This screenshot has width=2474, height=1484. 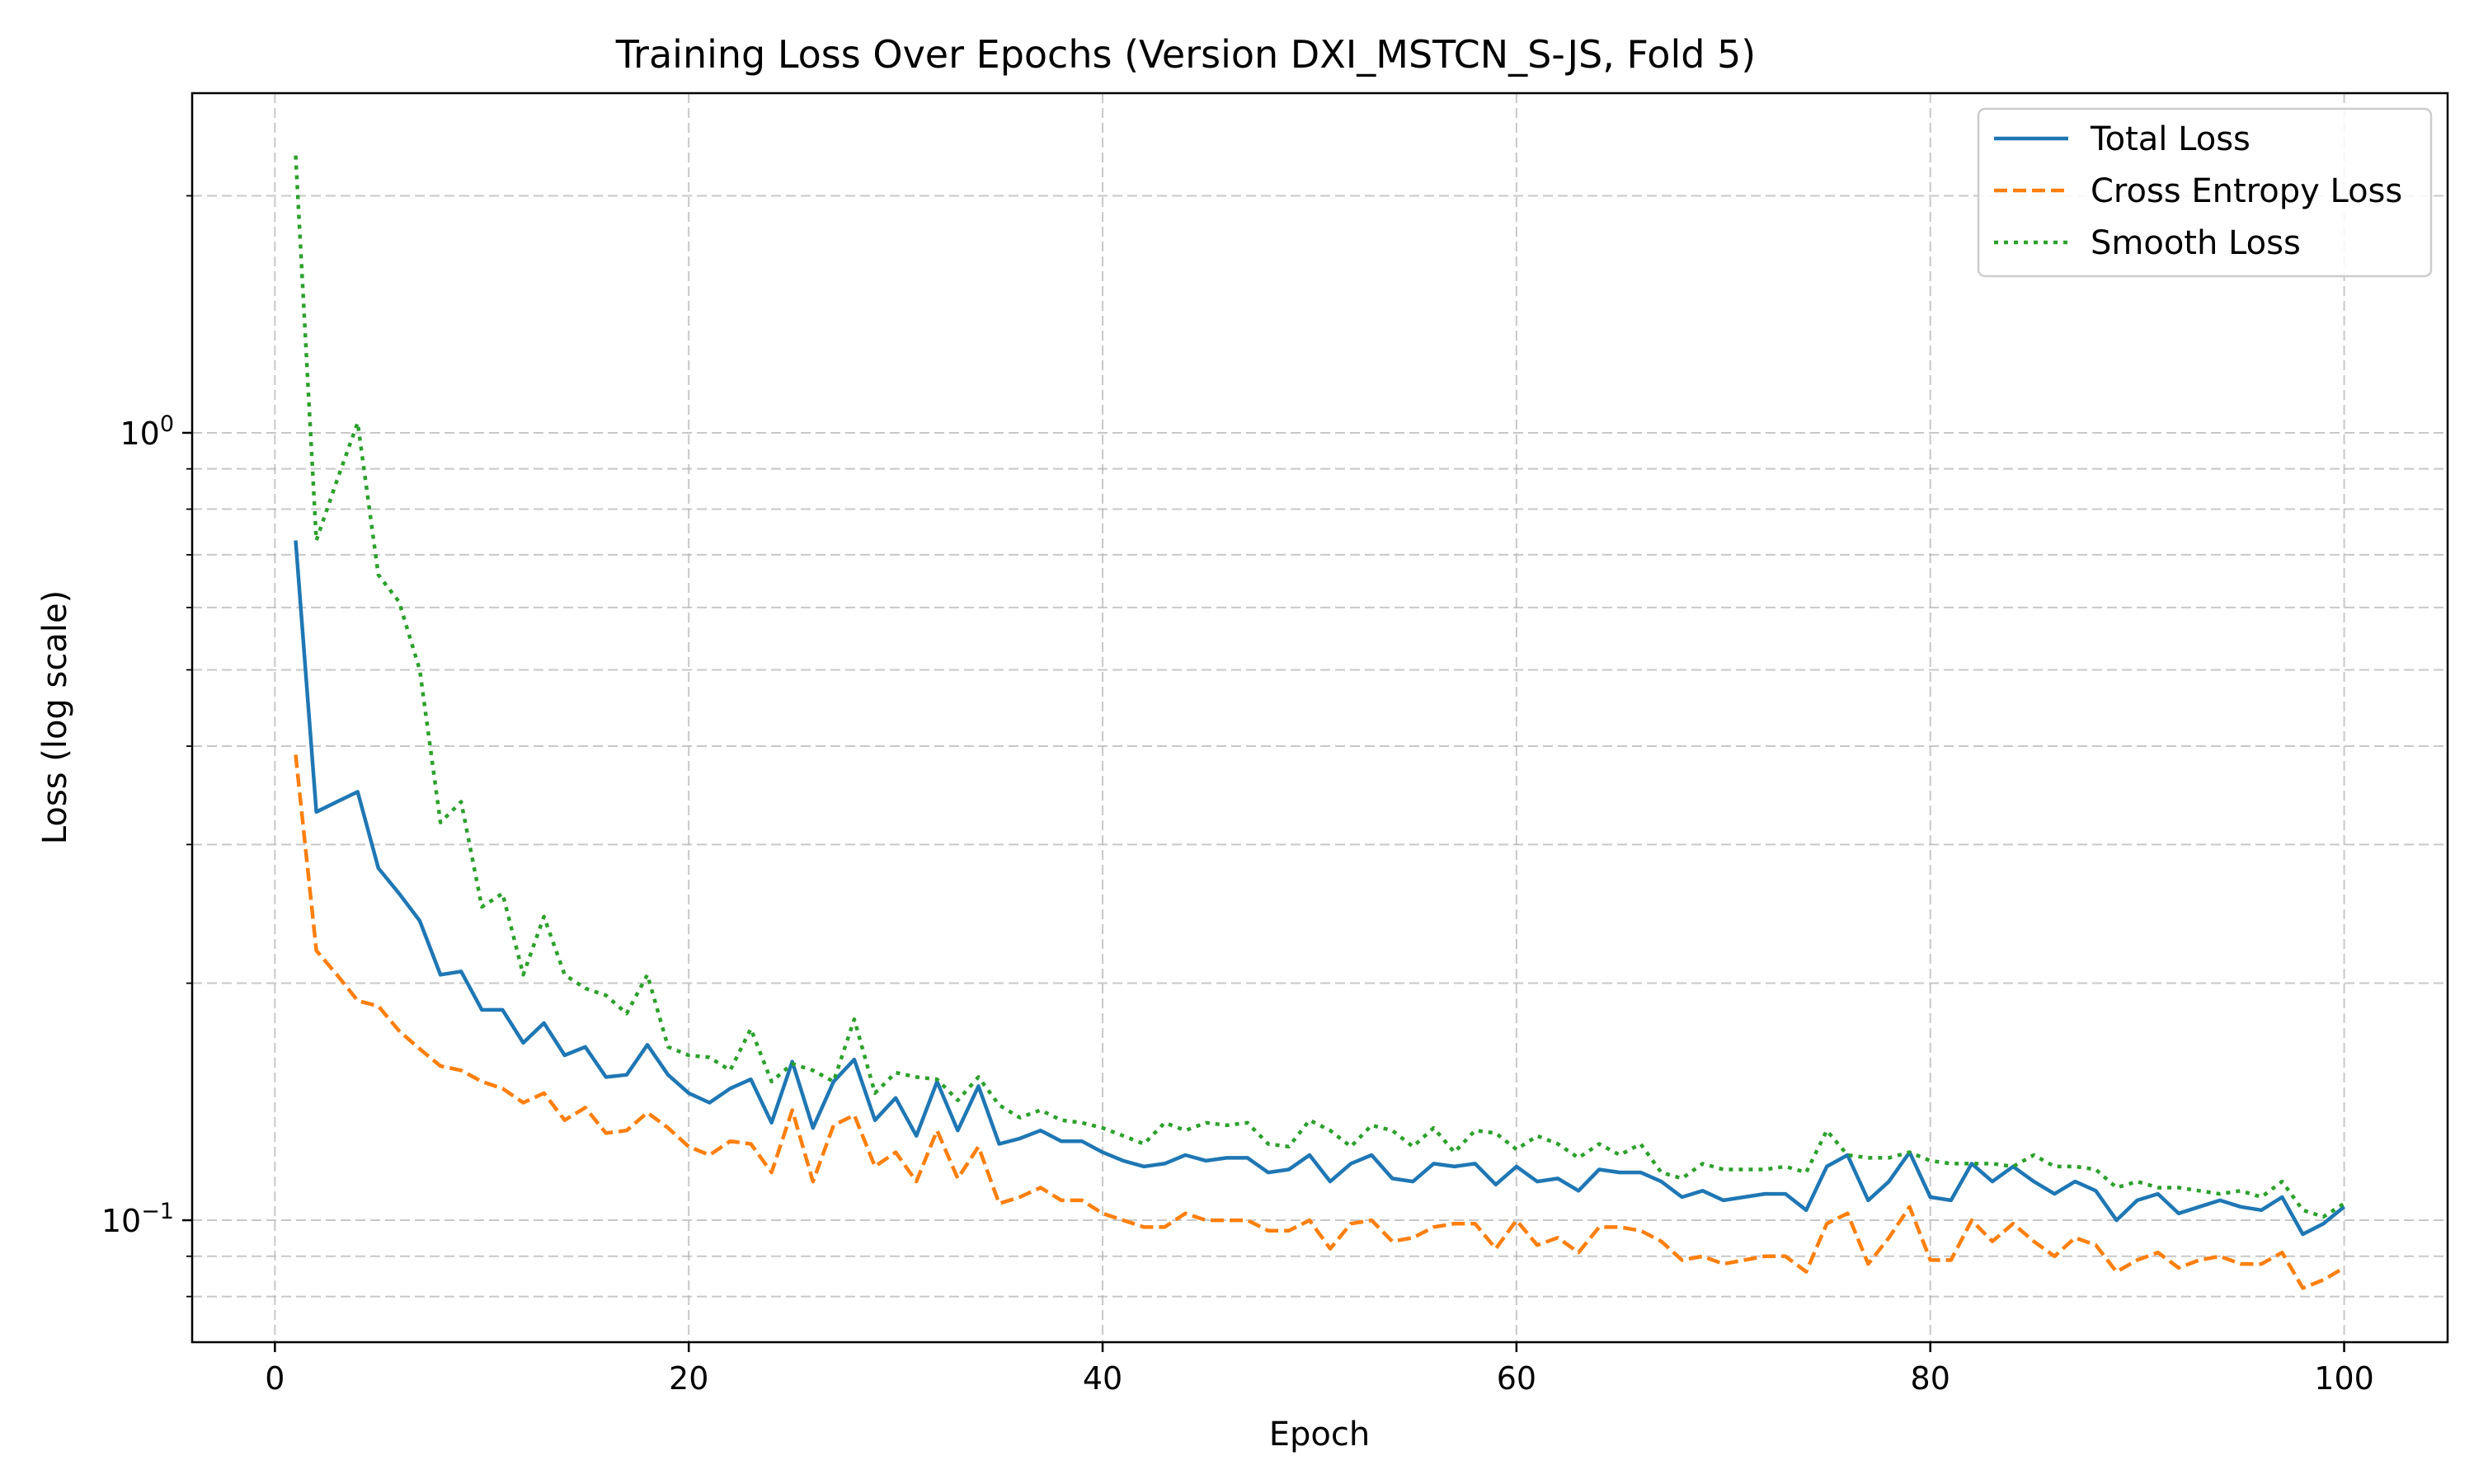 I want to click on x-tick-label: 60, so click(x=1516, y=1378).